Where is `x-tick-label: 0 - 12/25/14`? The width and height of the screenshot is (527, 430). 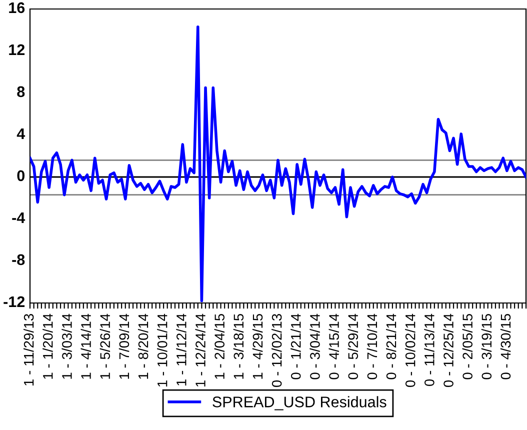 x-tick-label: 0 - 12/25/14 is located at coordinates (448, 350).